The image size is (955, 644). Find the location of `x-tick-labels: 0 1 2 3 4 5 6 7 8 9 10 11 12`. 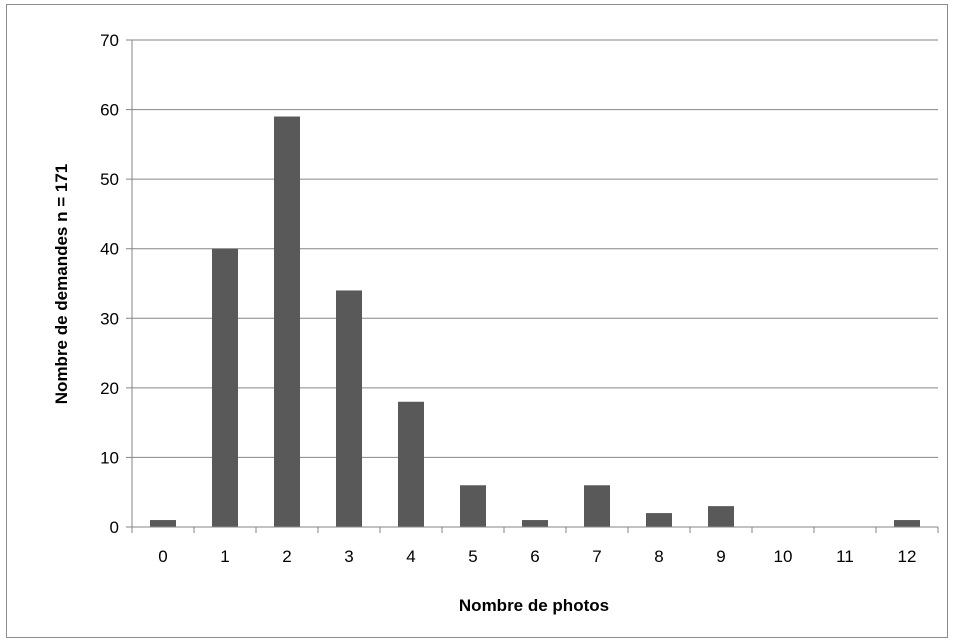

x-tick-labels: 0 1 2 3 4 5 6 7 8 9 10 11 12 is located at coordinates (537, 556).